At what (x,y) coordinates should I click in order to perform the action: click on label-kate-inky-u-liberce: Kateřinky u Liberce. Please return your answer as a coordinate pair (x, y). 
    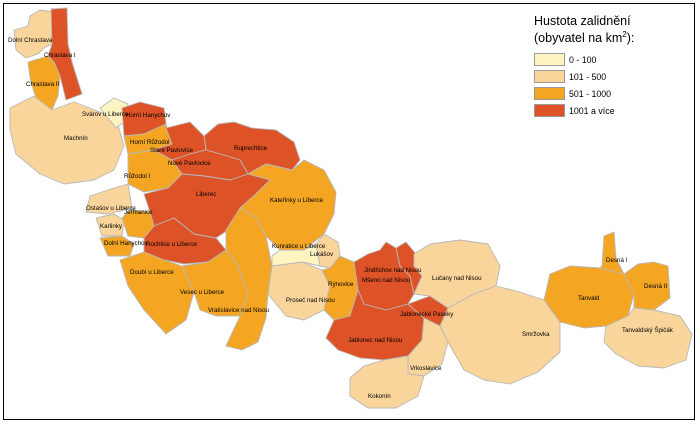
    Looking at the image, I should click on (297, 200).